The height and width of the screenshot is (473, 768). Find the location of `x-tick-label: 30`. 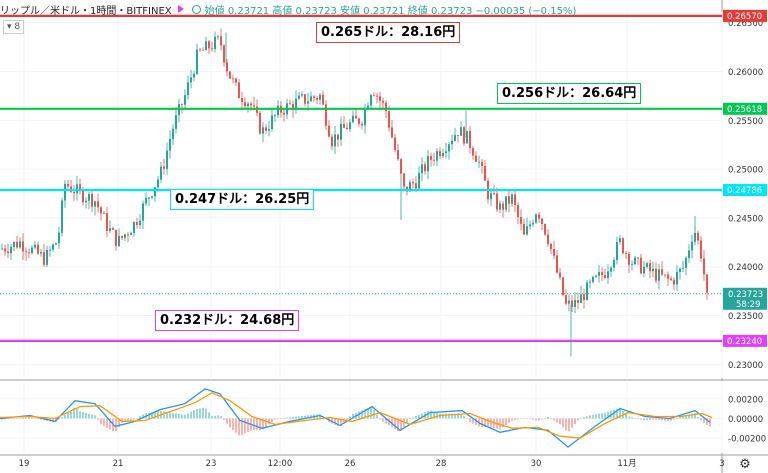

x-tick-label: 30 is located at coordinates (536, 464).